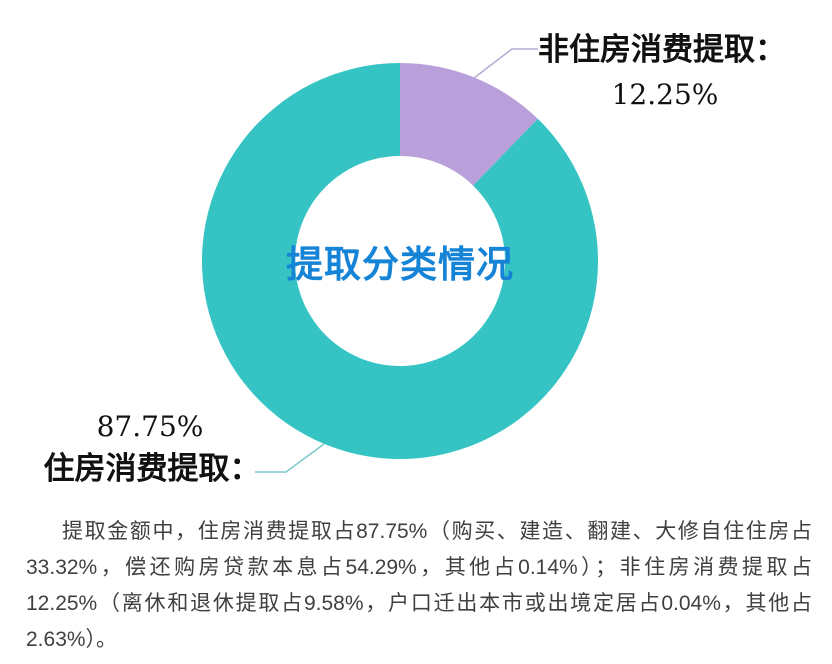  What do you see at coordinates (400, 264) in the screenshot?
I see `donut-center-title: 提取分类情况` at bounding box center [400, 264].